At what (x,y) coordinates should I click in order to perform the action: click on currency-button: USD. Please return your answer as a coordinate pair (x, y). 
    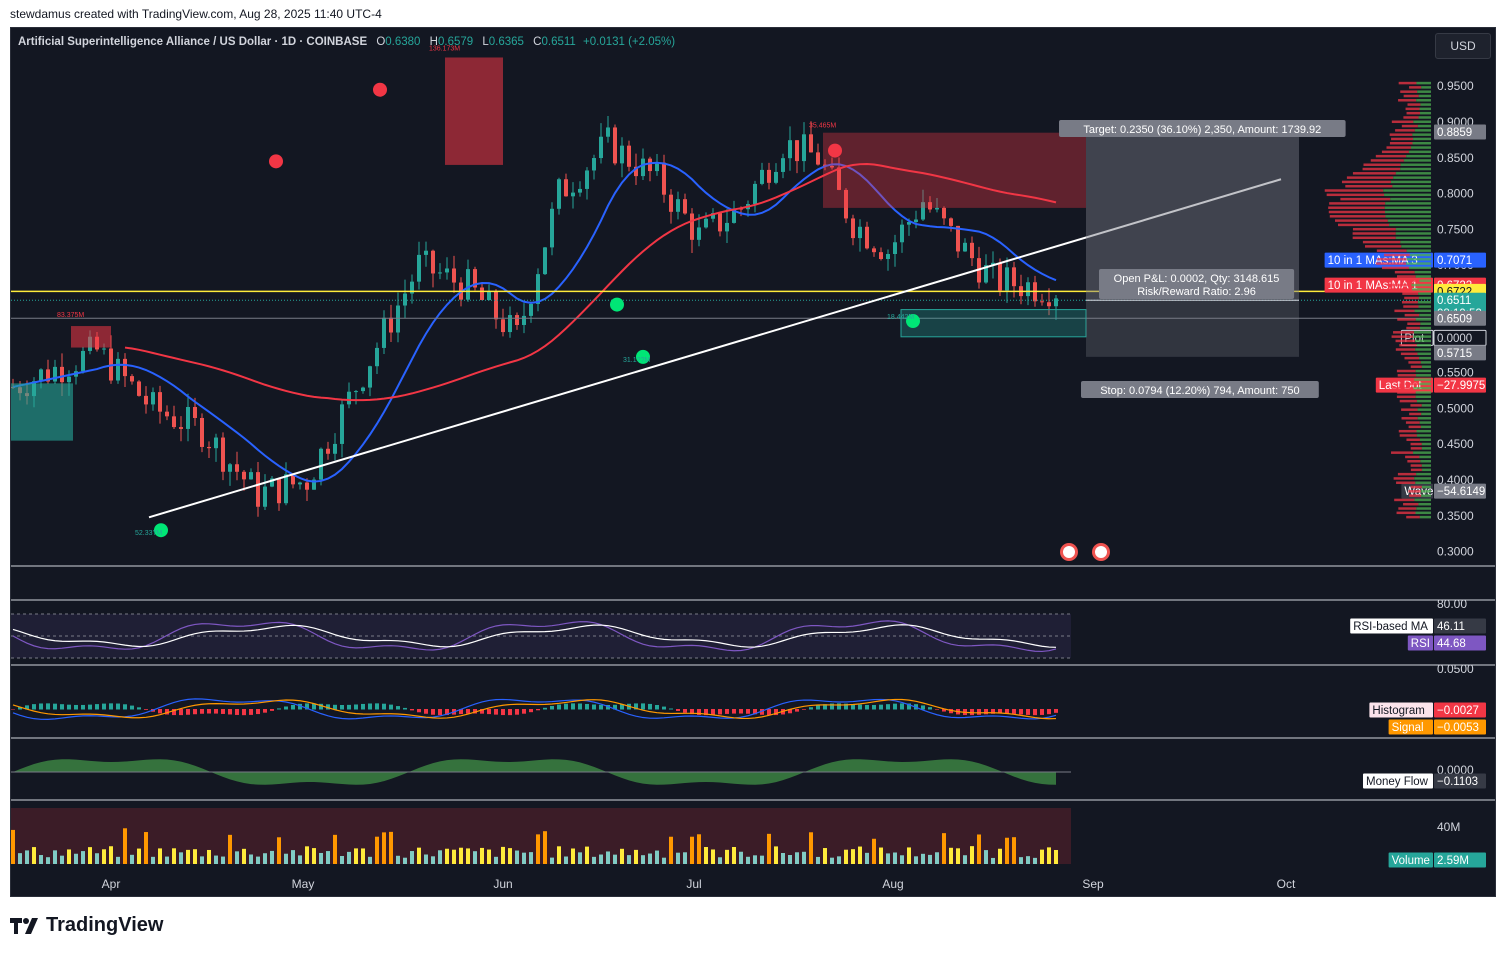
    Looking at the image, I should click on (1463, 46).